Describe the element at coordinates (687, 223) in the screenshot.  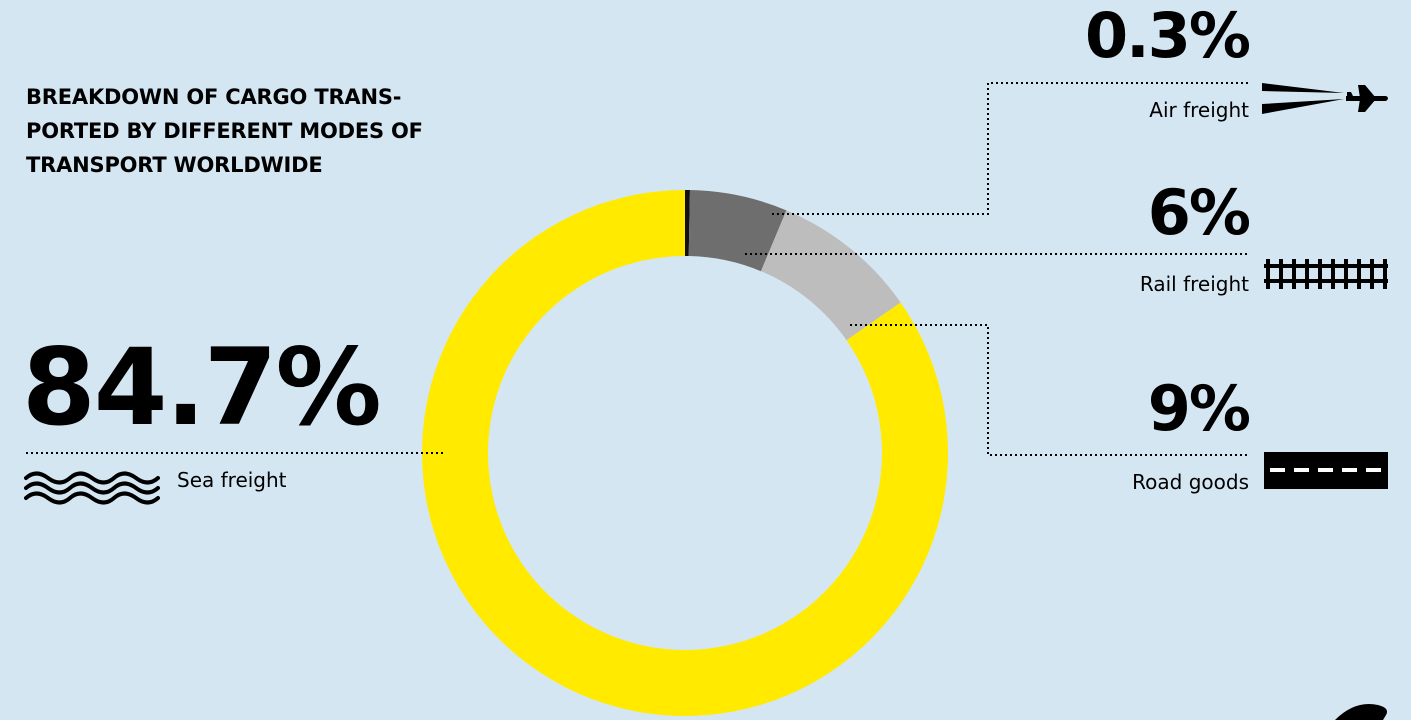
I see `slice-air-freight` at that location.